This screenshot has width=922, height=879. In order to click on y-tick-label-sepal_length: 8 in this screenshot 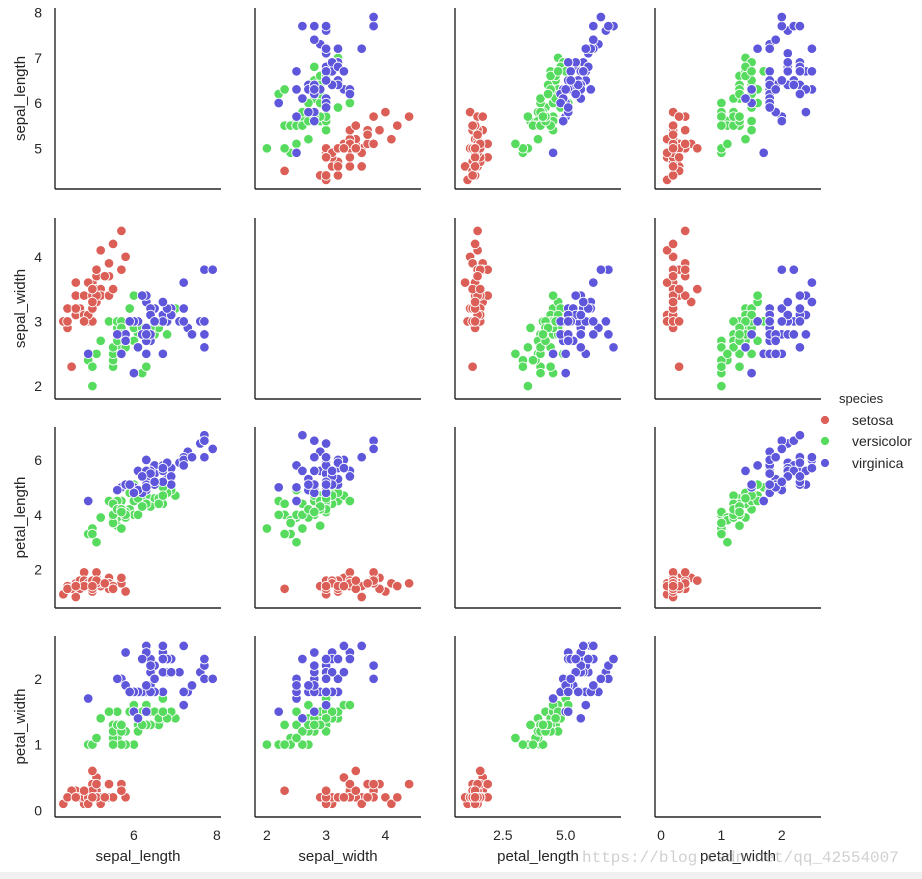, I will do `click(38, 13)`.